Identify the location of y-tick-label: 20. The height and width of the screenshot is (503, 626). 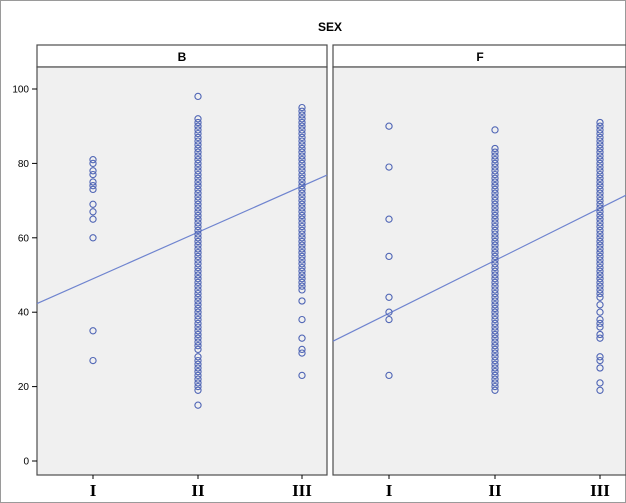
(24, 387).